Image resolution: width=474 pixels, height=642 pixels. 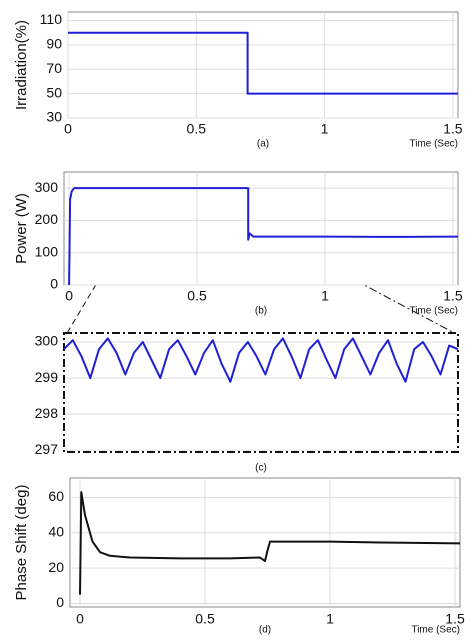 I want to click on y-tick-label: 100, so click(x=47, y=251).